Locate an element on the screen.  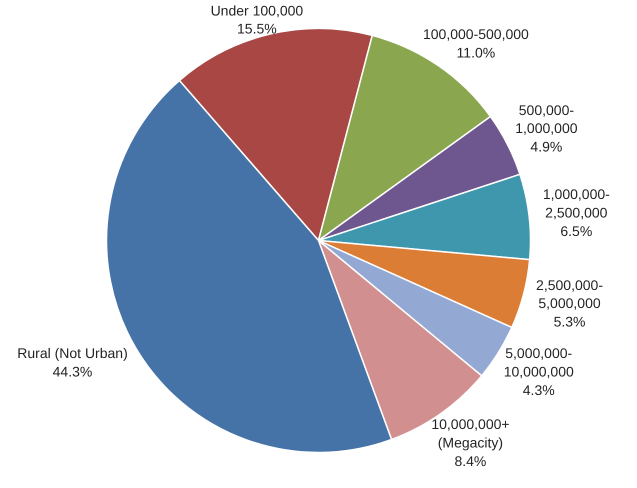
data-label: 6.5% is located at coordinates (576, 230).